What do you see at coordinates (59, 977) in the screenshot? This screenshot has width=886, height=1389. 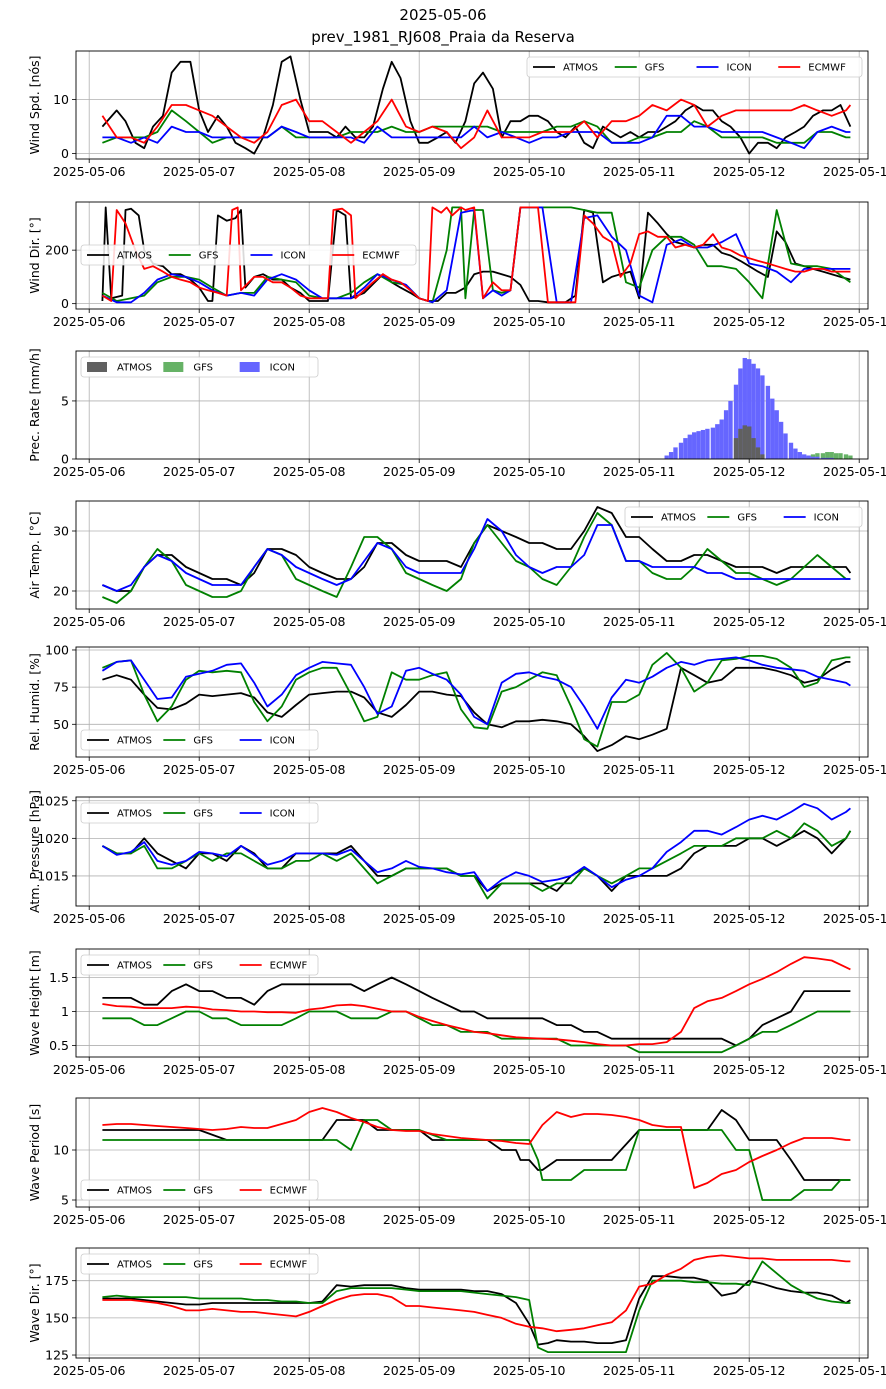 I see `y-tick-label: 1.5` at bounding box center [59, 977].